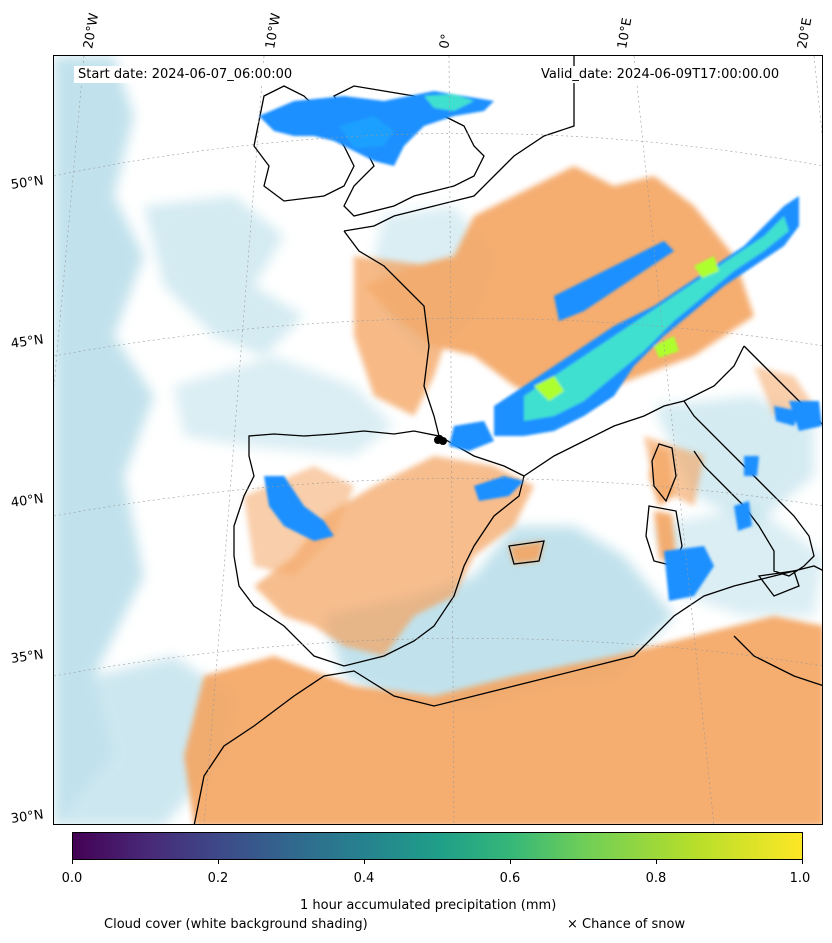  Describe the element at coordinates (27, 342) in the screenshot. I see `lat-label-45n: 45°N` at that location.